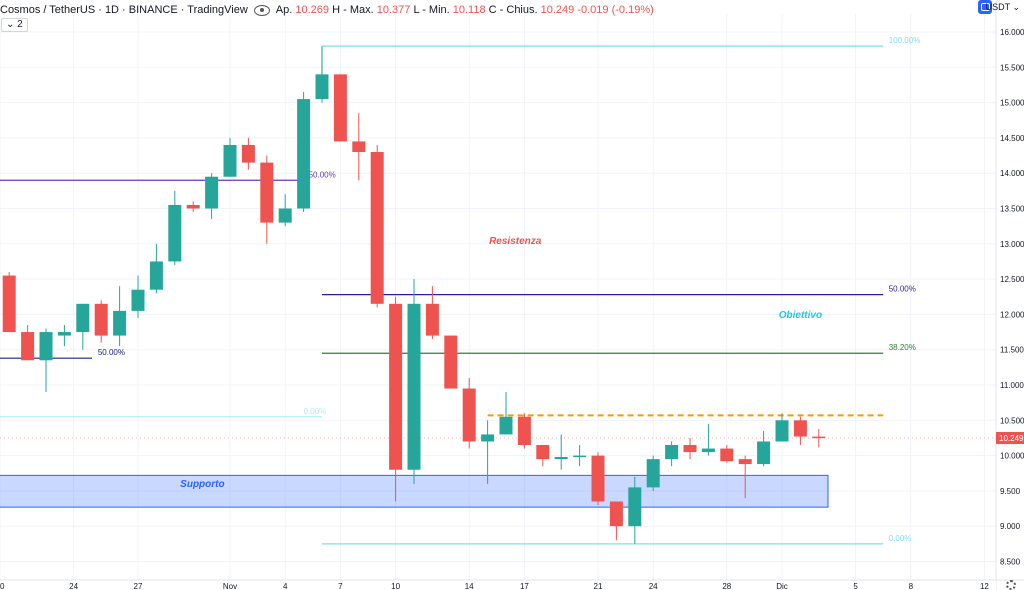  I want to click on annotation-text: Obiettivo, so click(800, 315).